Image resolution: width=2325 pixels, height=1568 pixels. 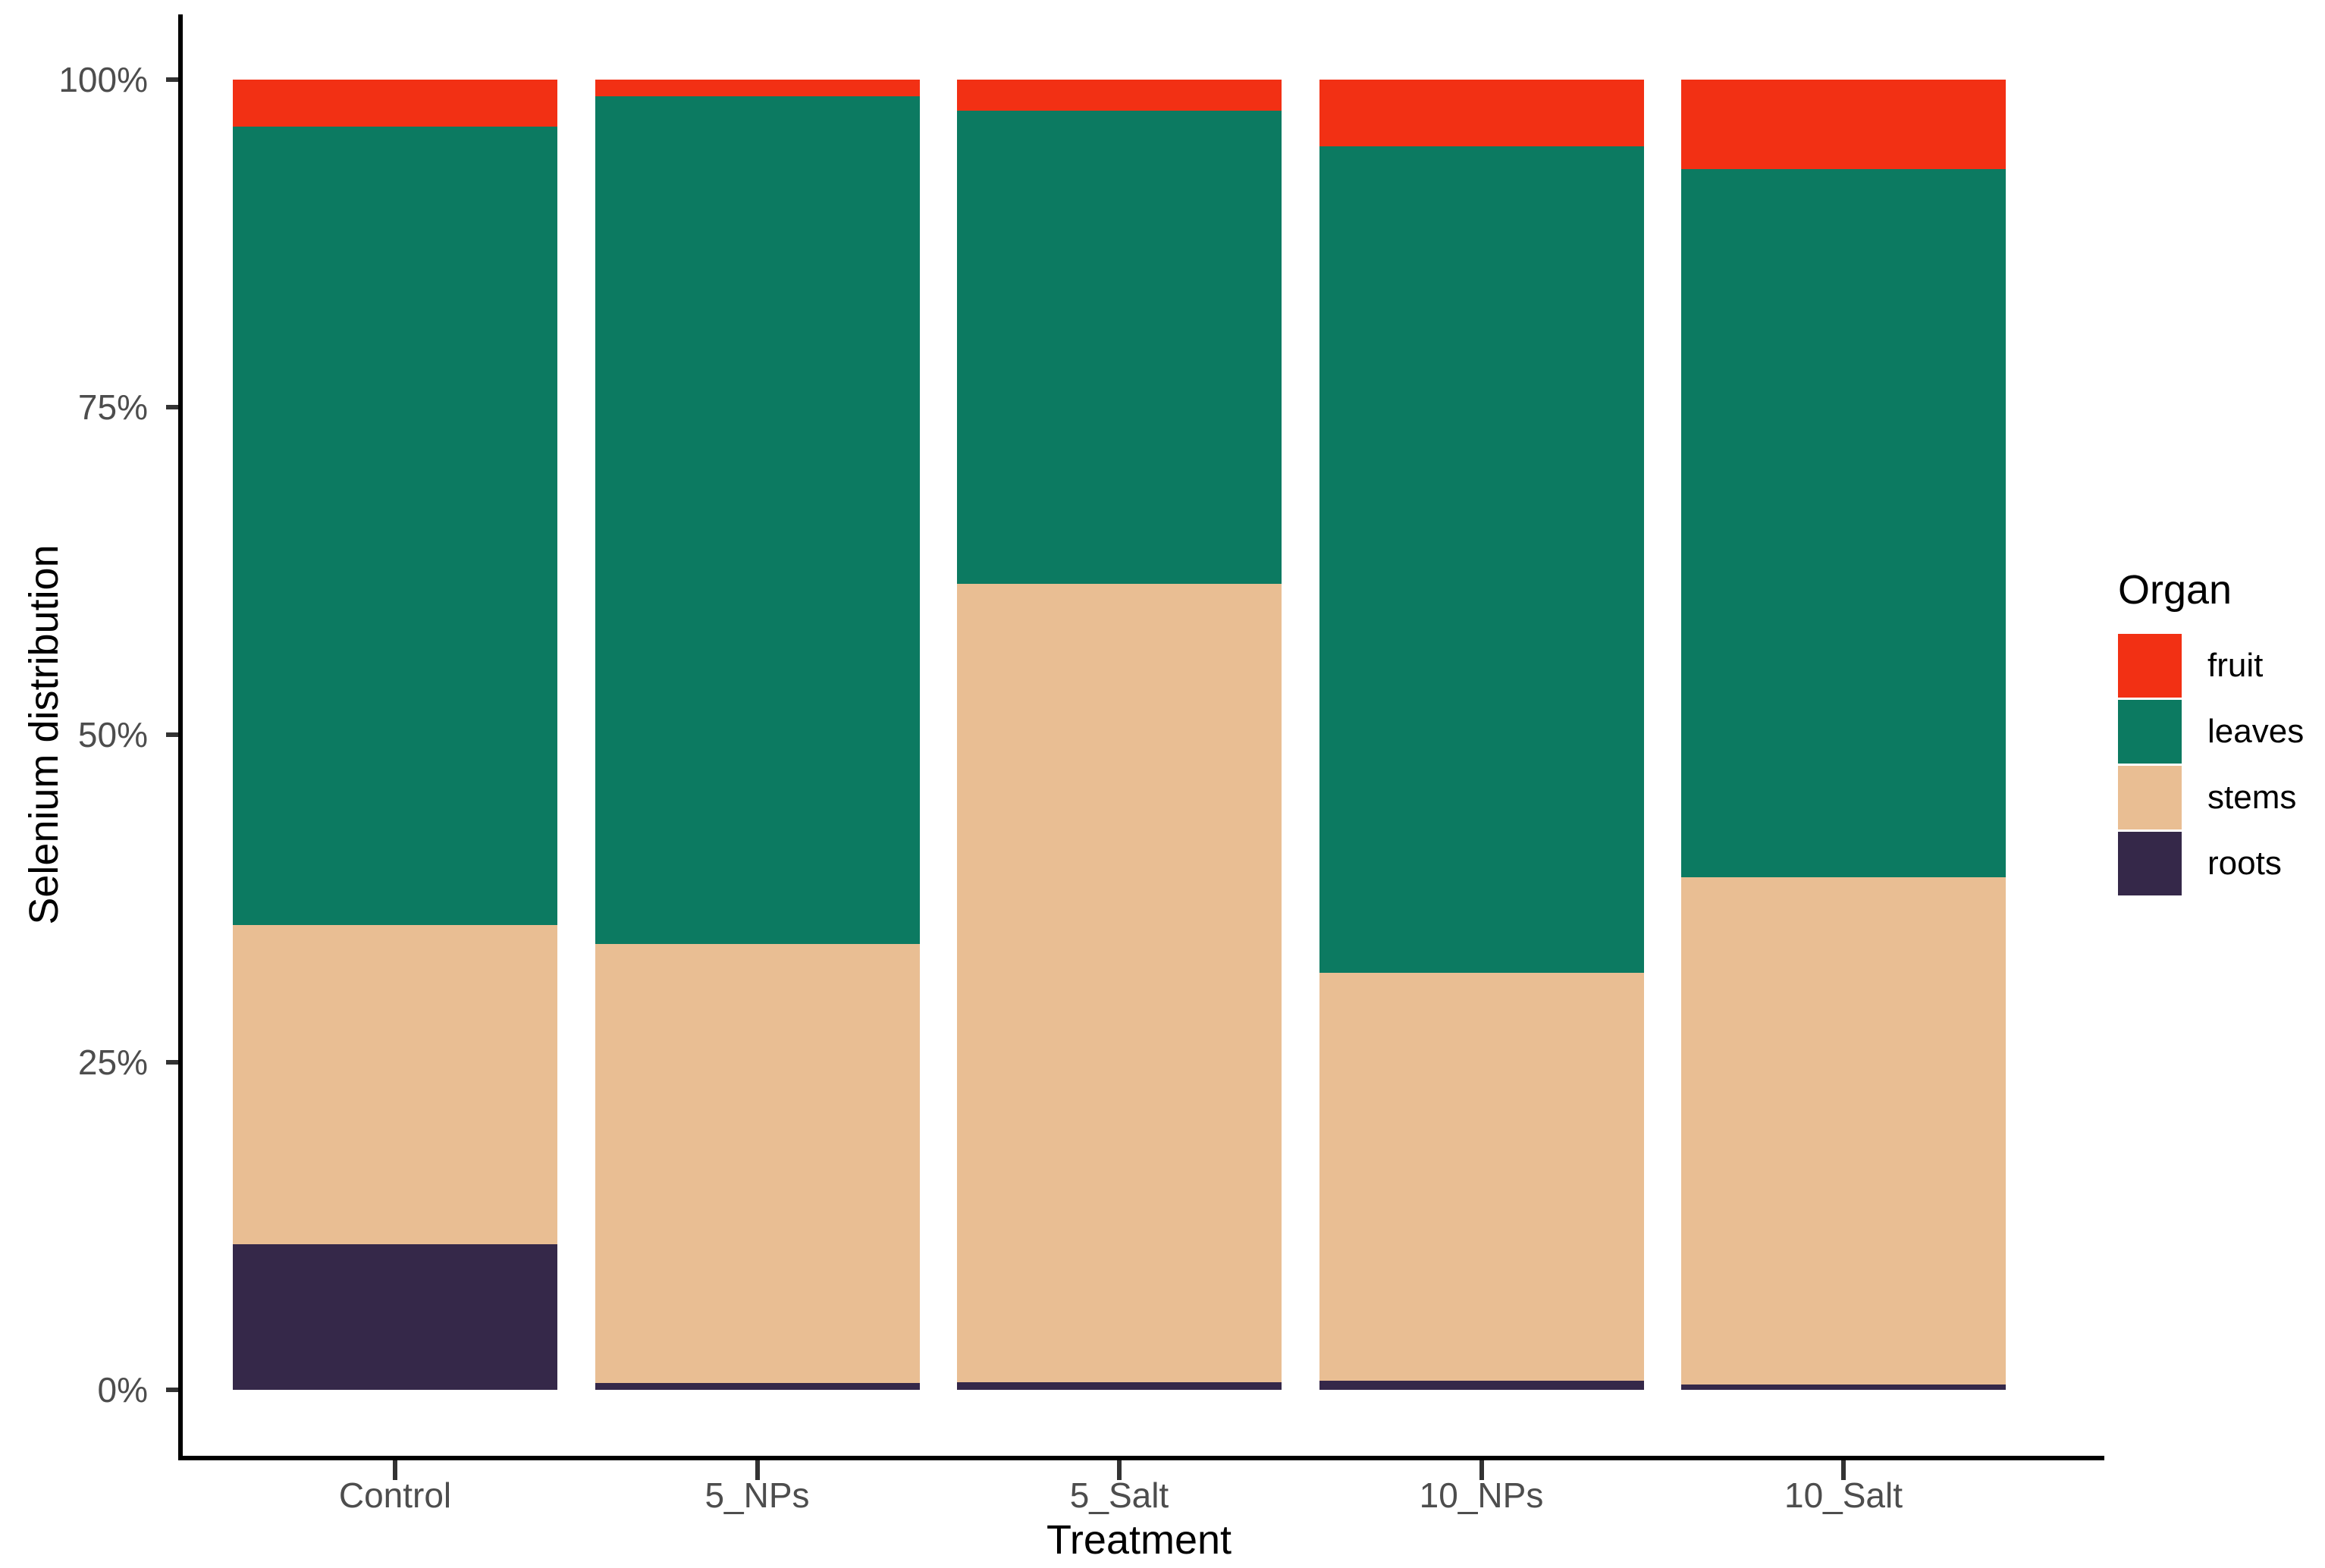 What do you see at coordinates (395, 1495) in the screenshot?
I see `x-tick-label: Control` at bounding box center [395, 1495].